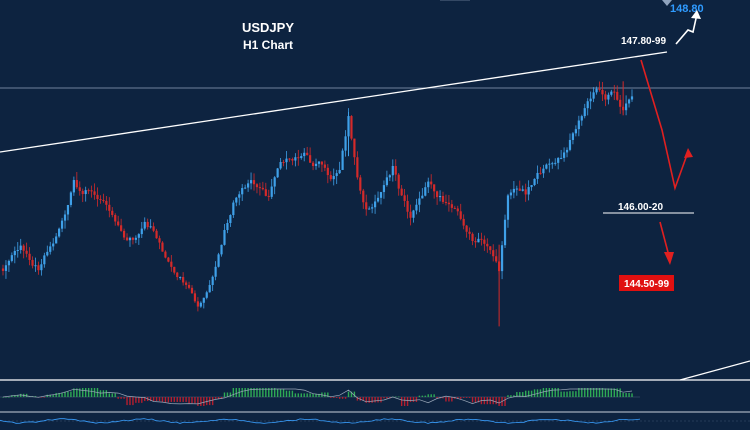 The height and width of the screenshot is (430, 750). Describe the element at coordinates (664, 125) in the screenshot. I see `arrow-projection-path` at that location.